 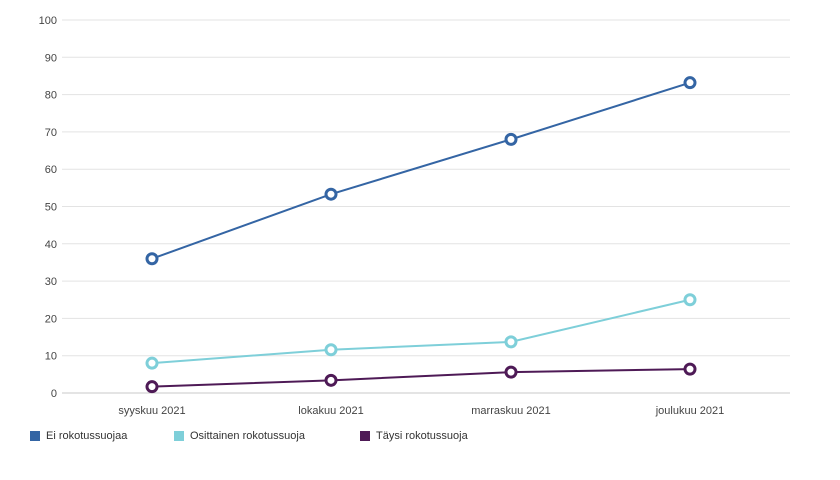 I want to click on legend-label-osittainen-rokotussuoja: Osittainen rokotussuoja, so click(x=247, y=436).